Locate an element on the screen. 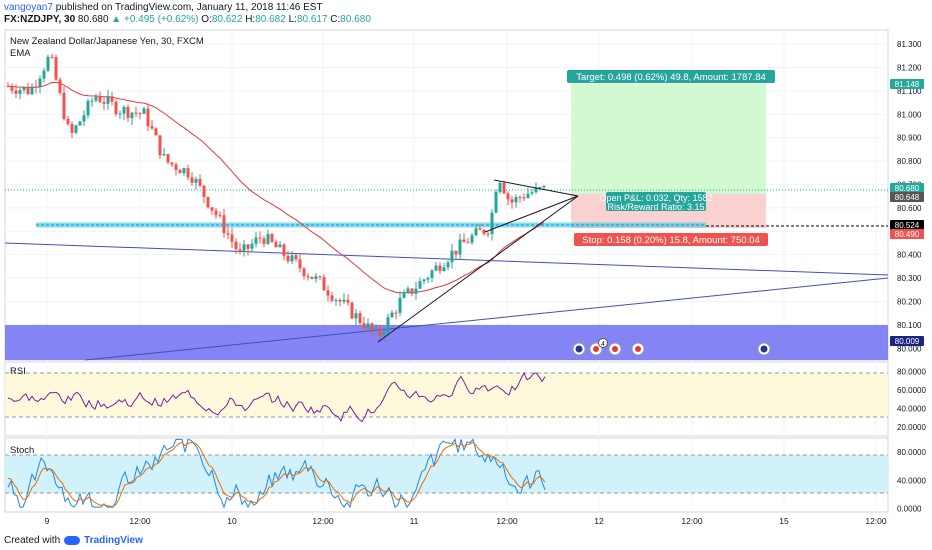 The height and width of the screenshot is (550, 932). triangle-mid-edge is located at coordinates (531, 214).